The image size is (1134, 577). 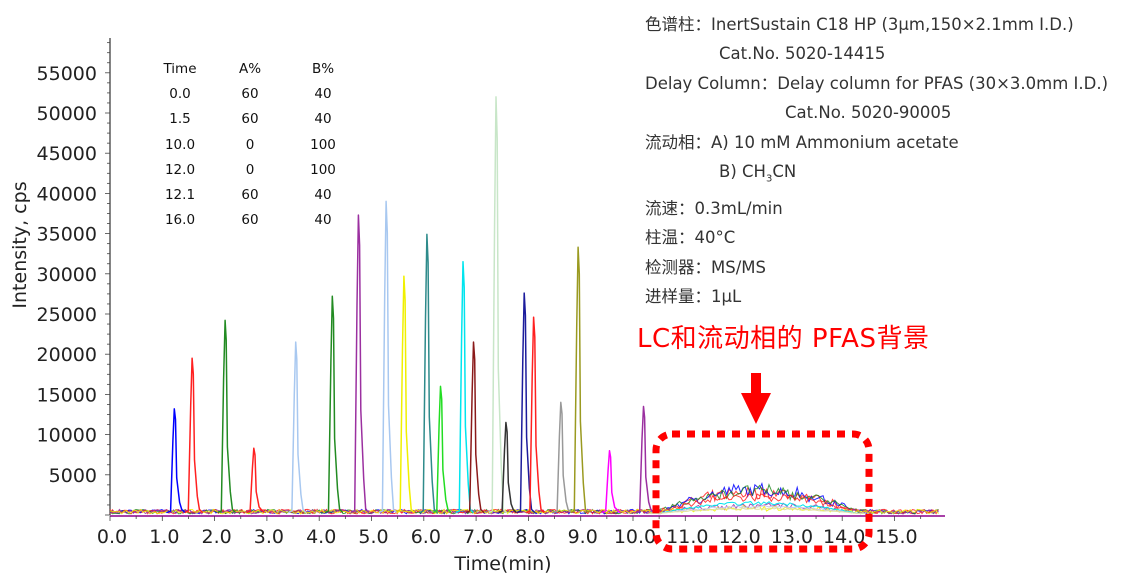 I want to click on y-axis-title: Intensity, cps, so click(x=20, y=244).